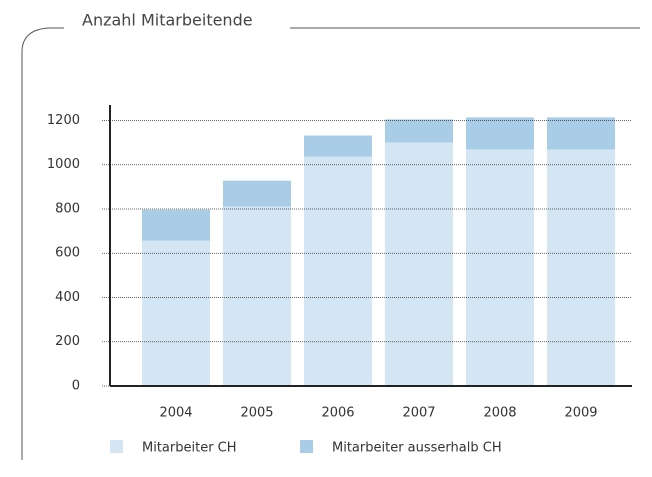 This screenshot has height=477, width=652. What do you see at coordinates (63, 164) in the screenshot?
I see `y-tick-label: 1000` at bounding box center [63, 164].